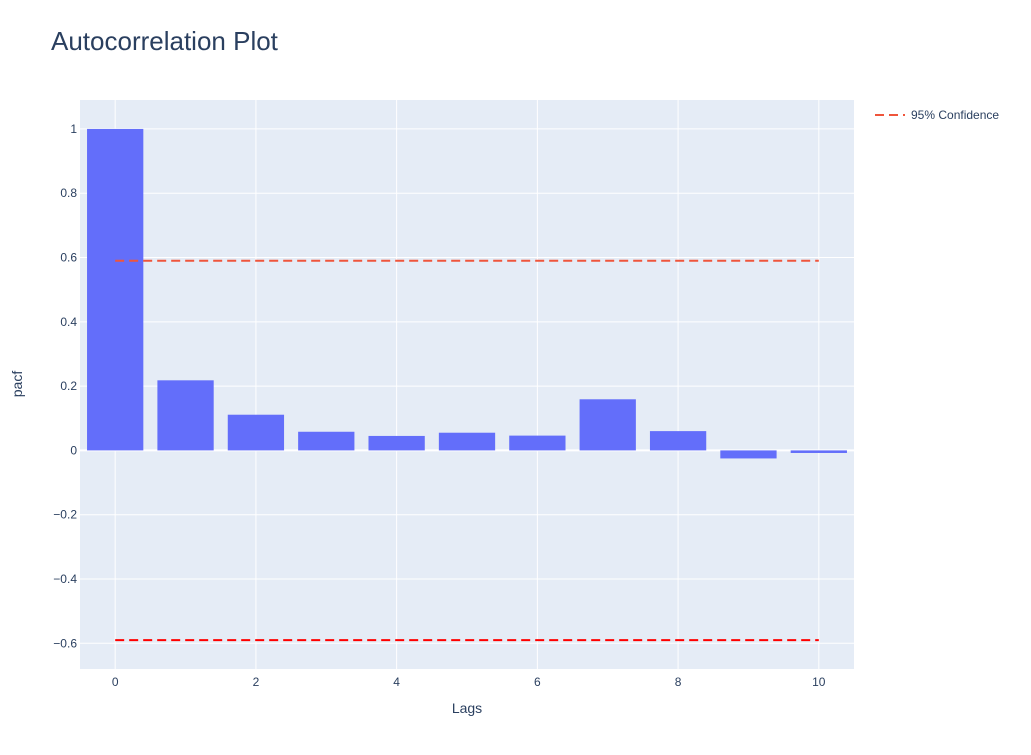 This screenshot has width=1031, height=755. Describe the element at coordinates (955, 115) in the screenshot. I see `legend-label-confidence: 95% Confidence` at that location.